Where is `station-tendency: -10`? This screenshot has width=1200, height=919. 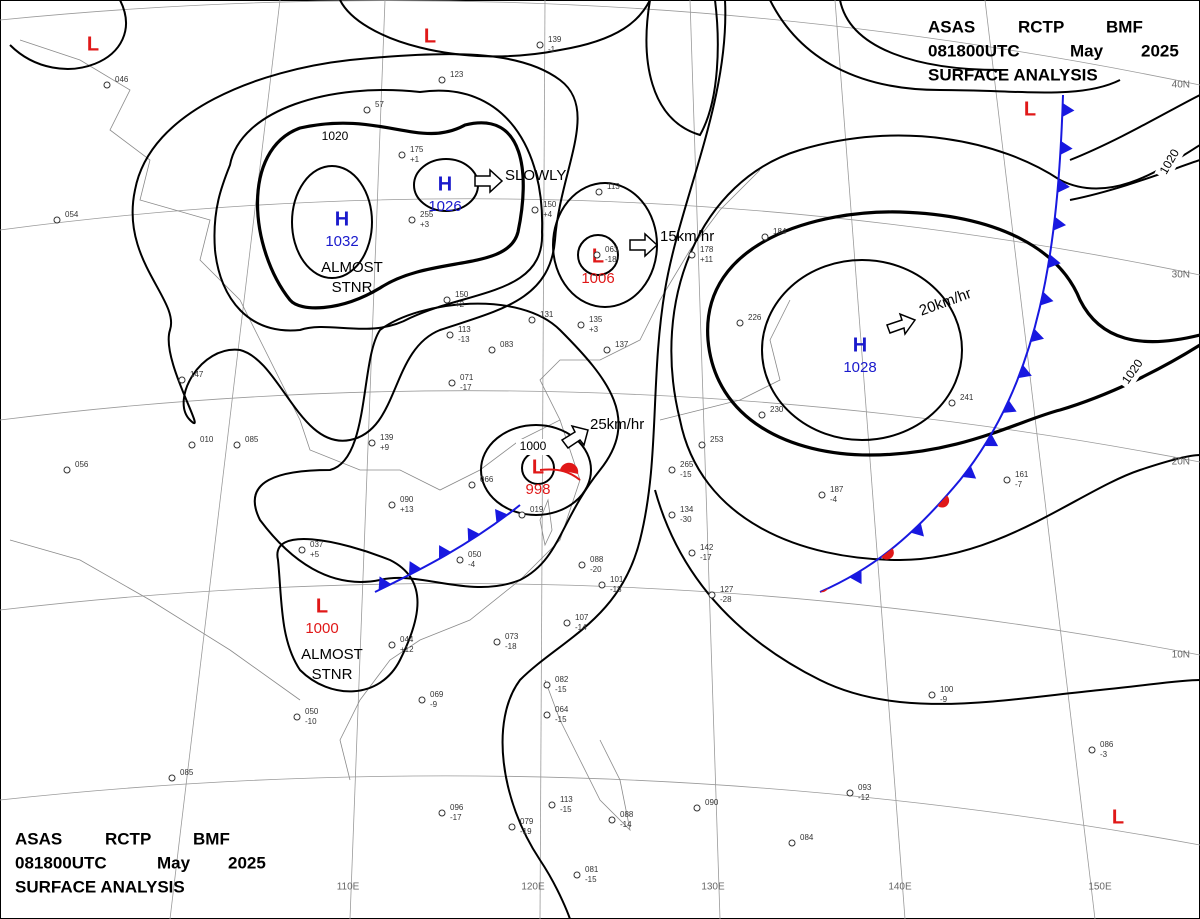 station-tendency: -10 is located at coordinates (311, 721).